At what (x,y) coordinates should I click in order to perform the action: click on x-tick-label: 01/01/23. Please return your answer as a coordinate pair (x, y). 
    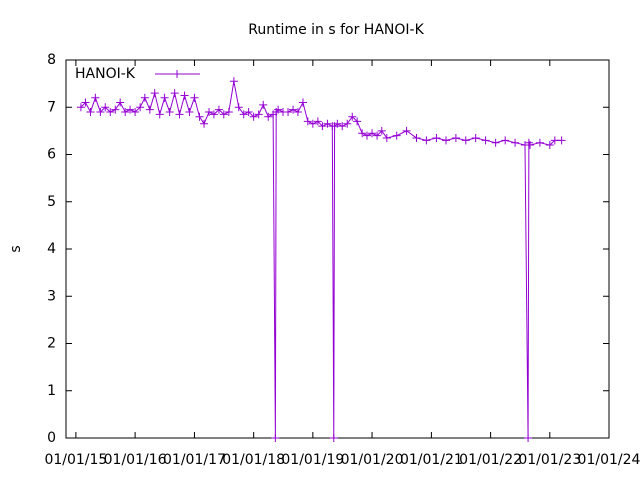
    Looking at the image, I should click on (549, 460).